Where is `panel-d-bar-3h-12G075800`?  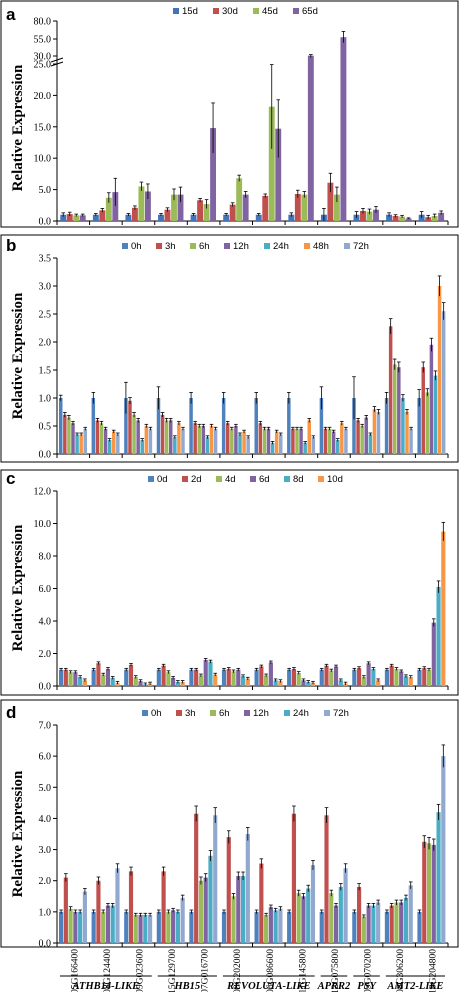 panel-d-bar-3h-12G075800 is located at coordinates (326, 879).